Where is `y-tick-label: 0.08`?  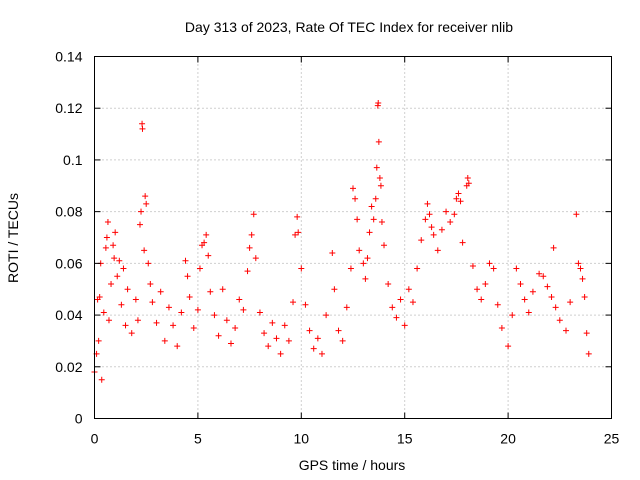 y-tick-label: 0.08 is located at coordinates (68, 212).